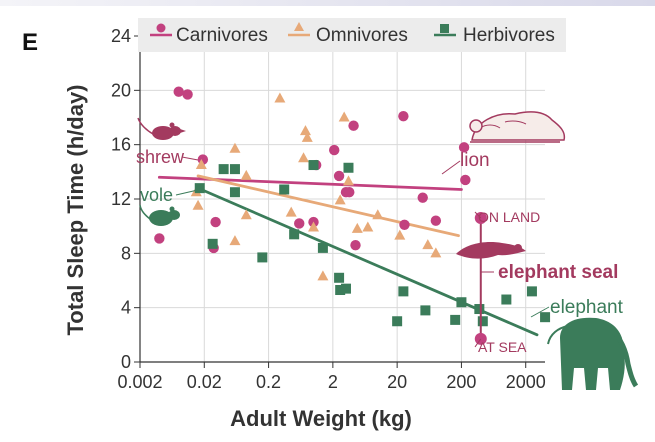 This screenshot has width=655, height=442. I want to click on vole-icon, so click(159, 215).